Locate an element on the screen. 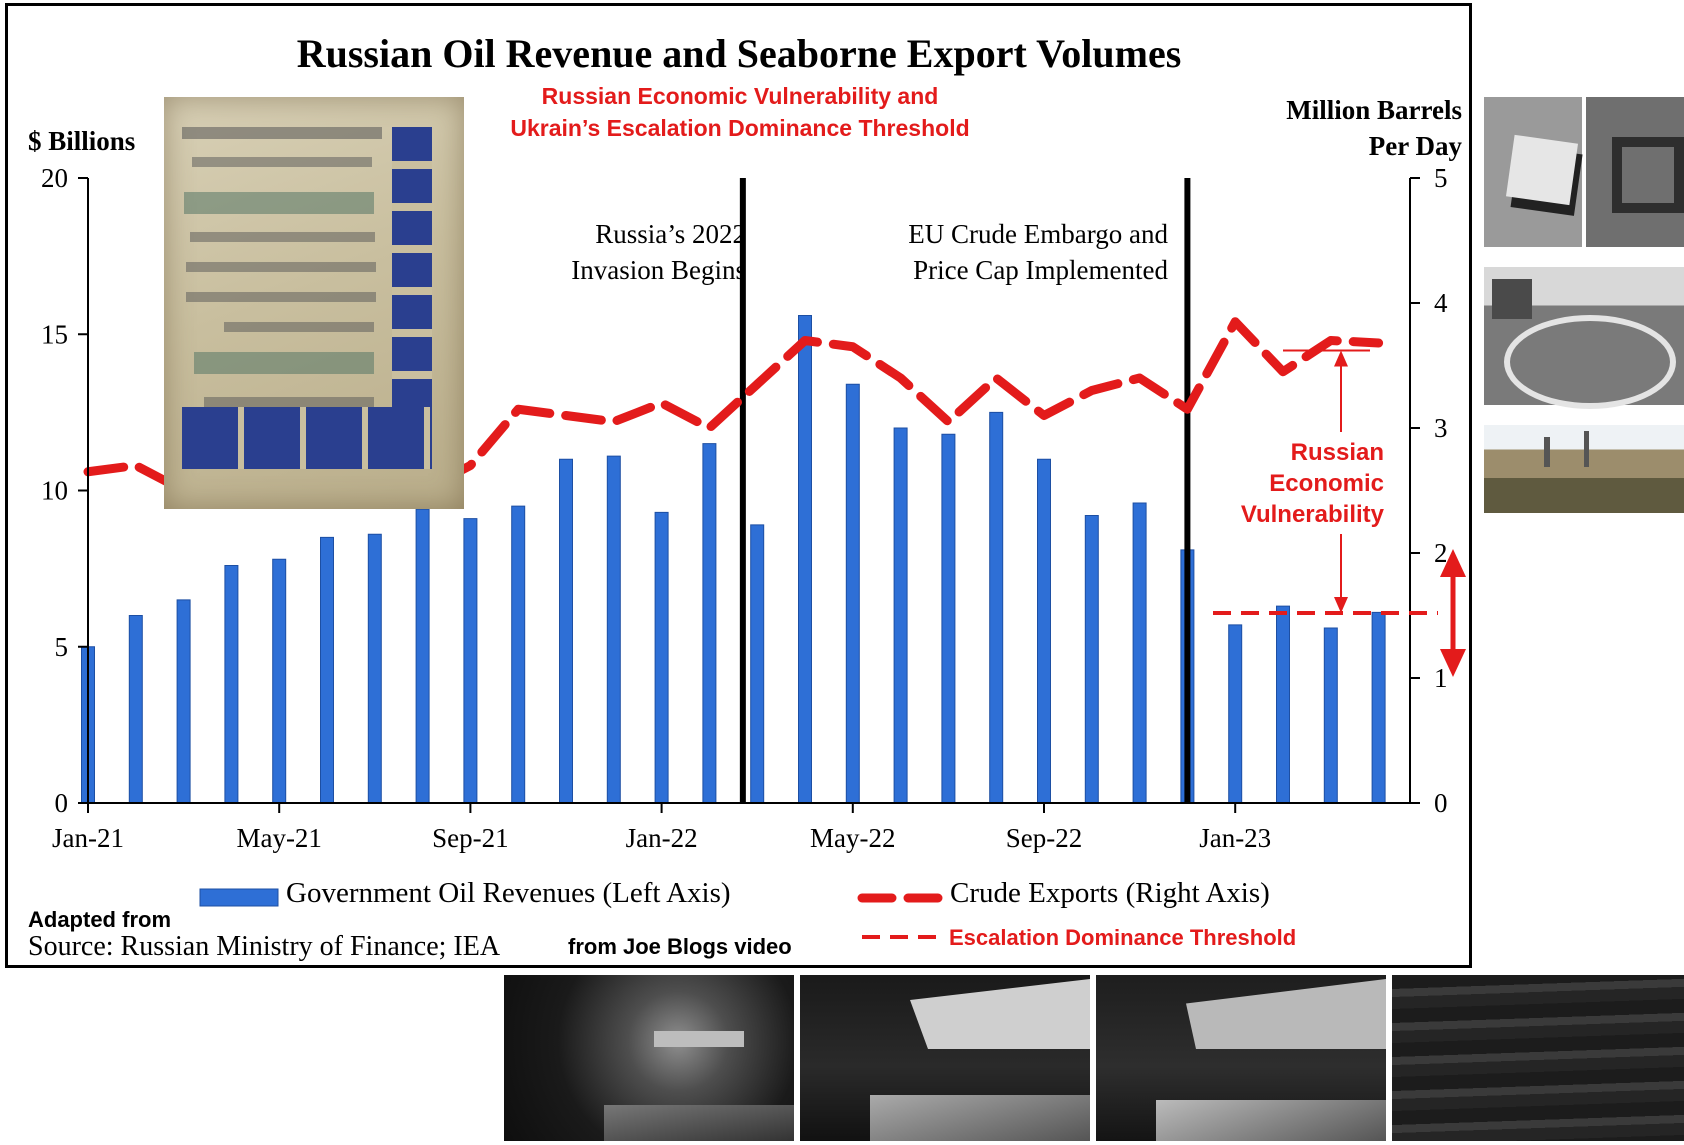  vulnerability-label-line-2: Economic is located at coordinates (1326, 483).